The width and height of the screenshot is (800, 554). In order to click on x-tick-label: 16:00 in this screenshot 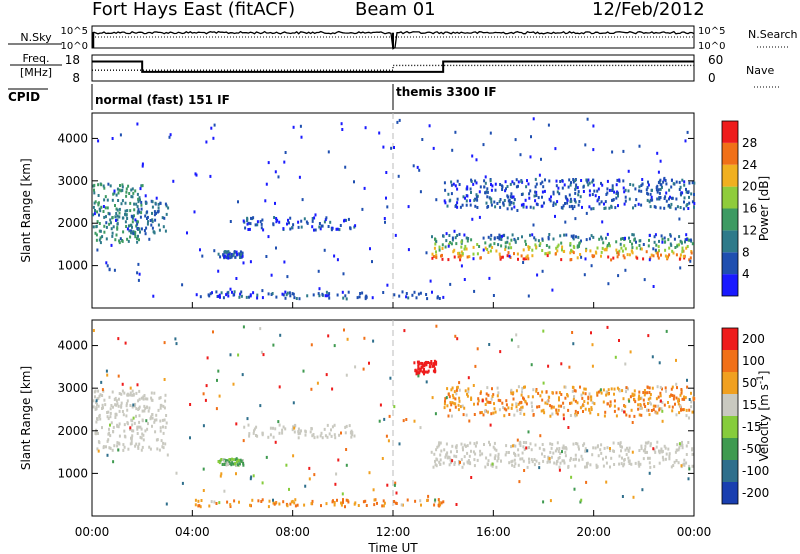, I will do `click(493, 532)`.